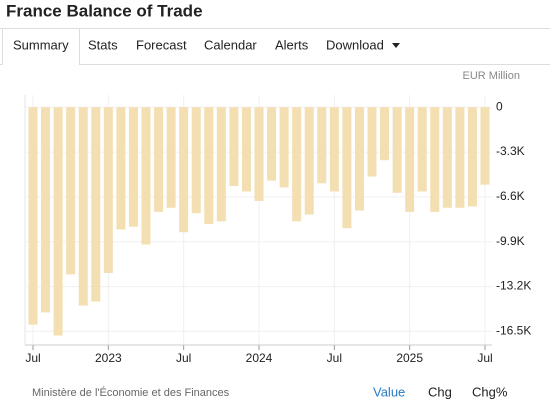 Image resolution: width=550 pixels, height=407 pixels. What do you see at coordinates (131, 392) in the screenshot?
I see `source: Ministère de l'Économie et des Finances` at bounding box center [131, 392].